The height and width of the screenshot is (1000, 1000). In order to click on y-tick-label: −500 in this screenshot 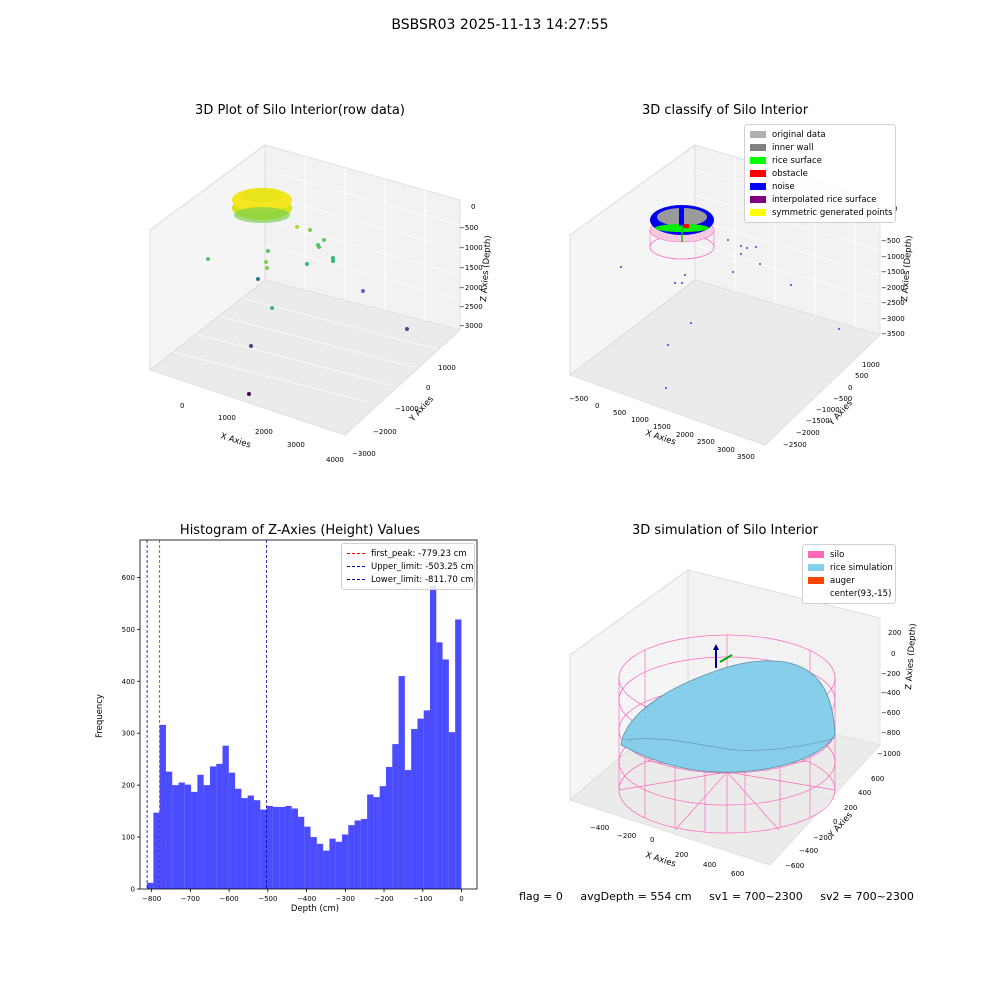, I will do `click(842, 399)`.